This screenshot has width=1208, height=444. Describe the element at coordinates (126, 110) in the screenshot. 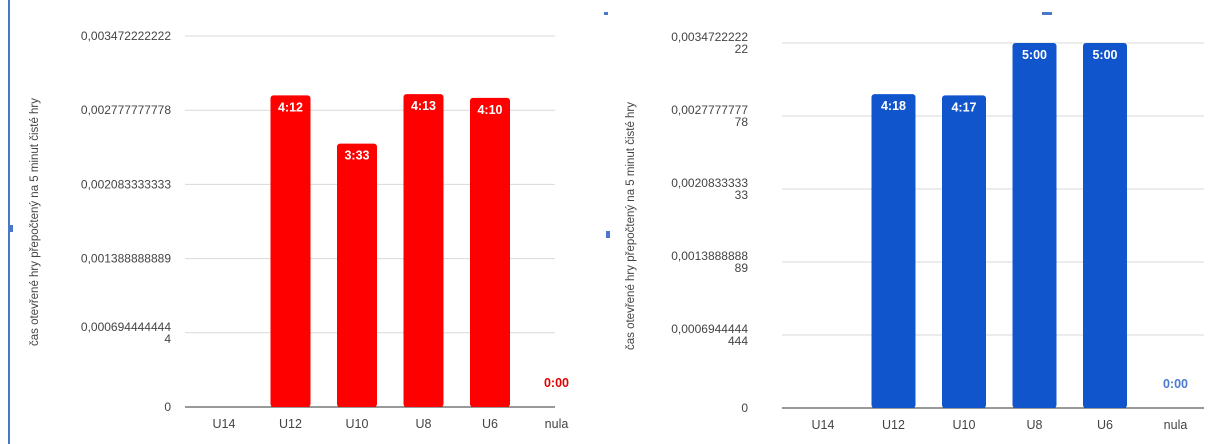

I see `left-y-tick-label: 0,002777777778` at that location.